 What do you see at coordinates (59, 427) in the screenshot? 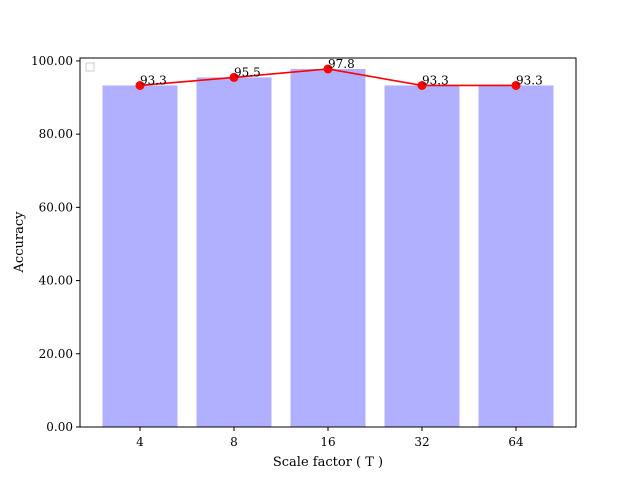
I see `y-tick-label: 0.00` at bounding box center [59, 427].